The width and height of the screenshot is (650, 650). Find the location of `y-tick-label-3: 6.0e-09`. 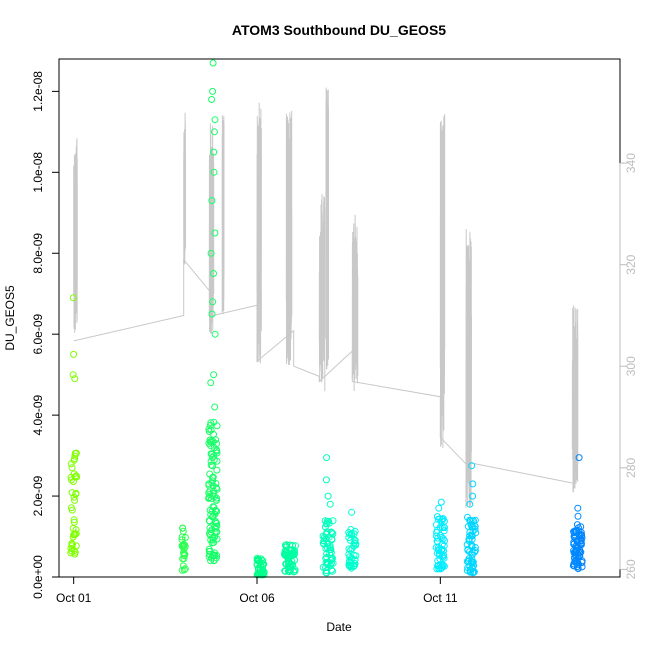

y-tick-label-3: 6.0e-09 is located at coordinates (38, 334).